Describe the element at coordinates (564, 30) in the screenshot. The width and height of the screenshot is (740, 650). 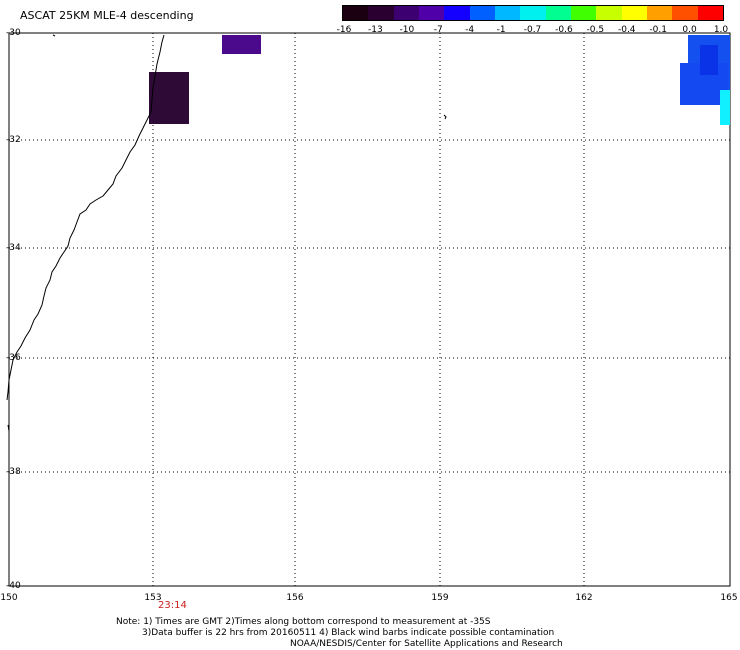
I see `colorbar-label: -0.6` at that location.